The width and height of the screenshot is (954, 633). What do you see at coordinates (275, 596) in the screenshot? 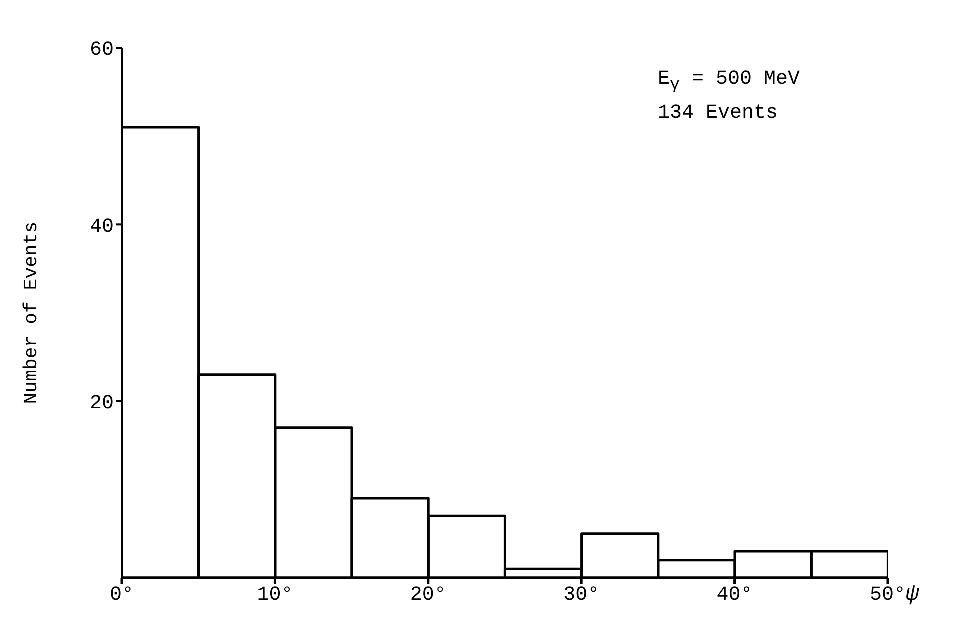
I see `x-tick-label: 10°` at bounding box center [275, 596].